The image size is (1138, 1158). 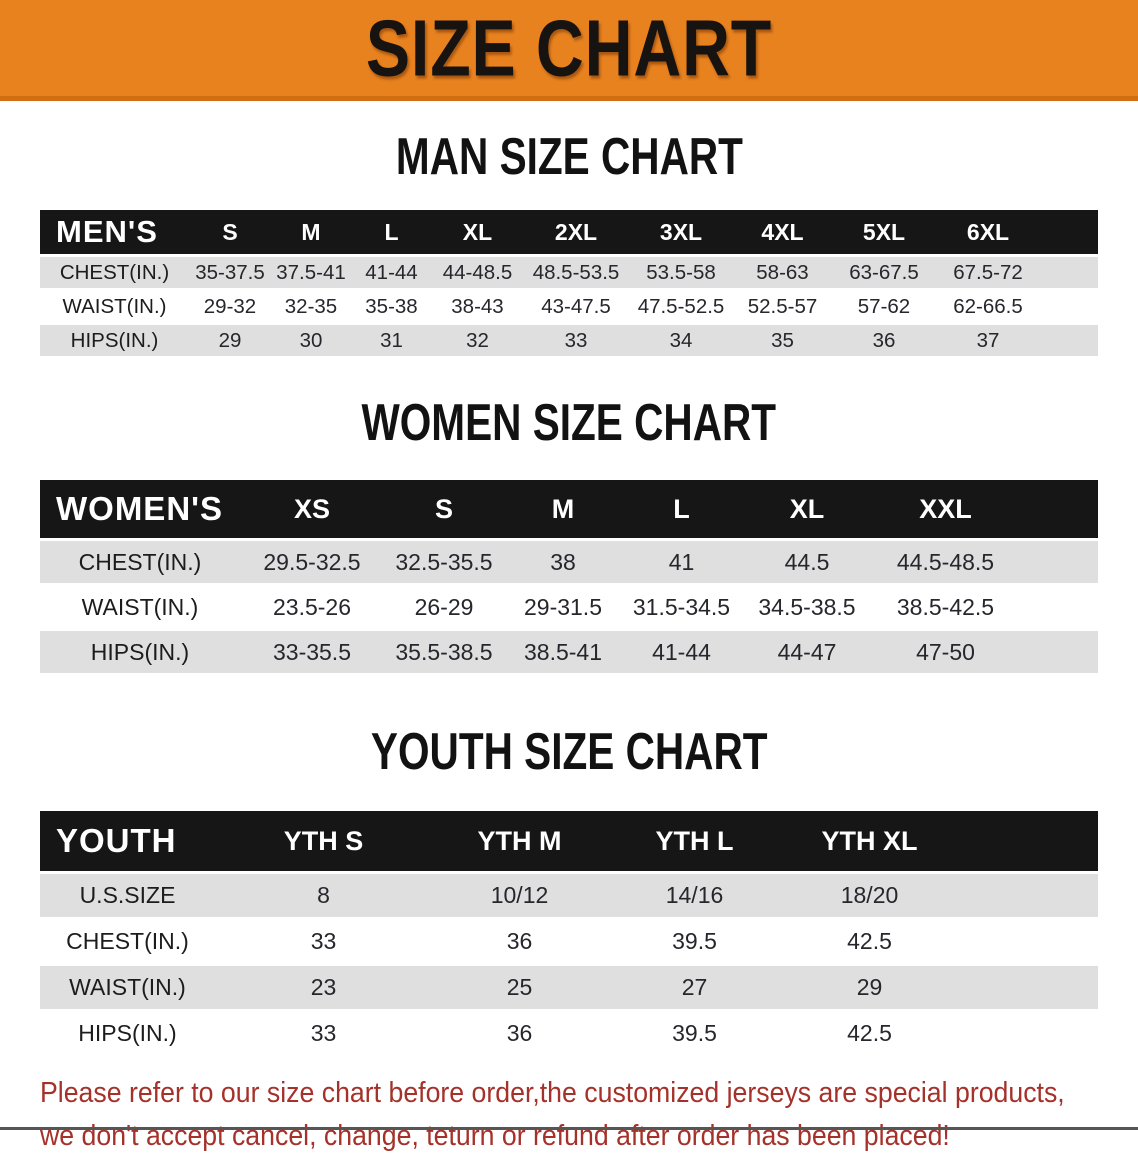 What do you see at coordinates (444, 562) in the screenshot?
I see `size-value: 32.5-35.5` at bounding box center [444, 562].